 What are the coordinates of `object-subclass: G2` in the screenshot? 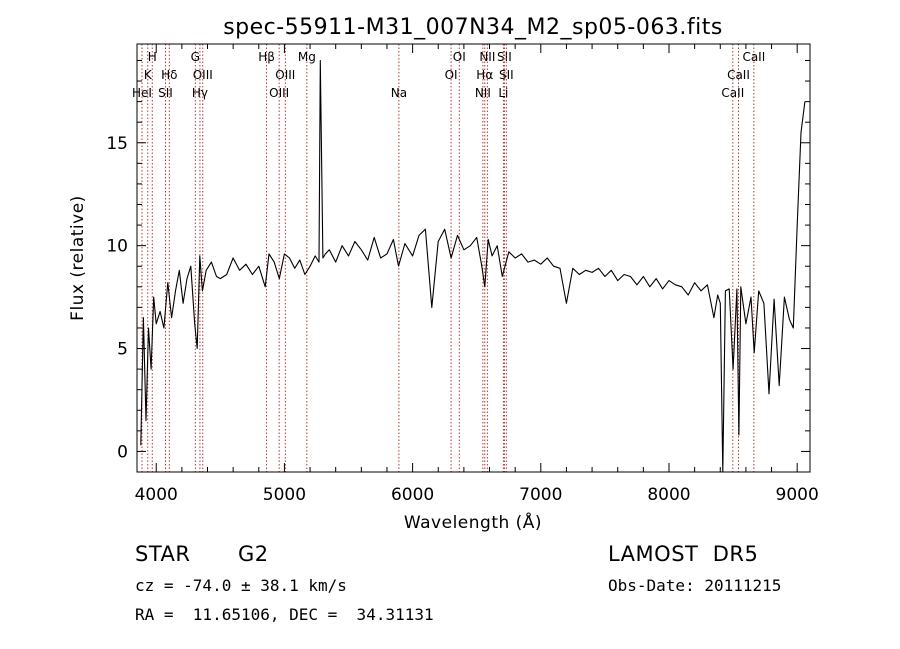 It's located at (253, 554).